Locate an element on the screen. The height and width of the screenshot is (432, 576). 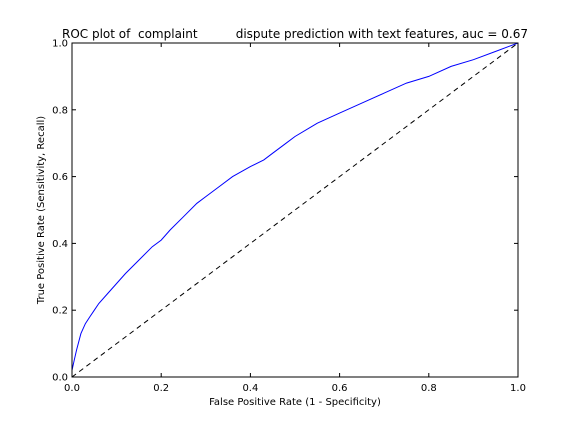
x-tick-label: 1.0 is located at coordinates (518, 388).